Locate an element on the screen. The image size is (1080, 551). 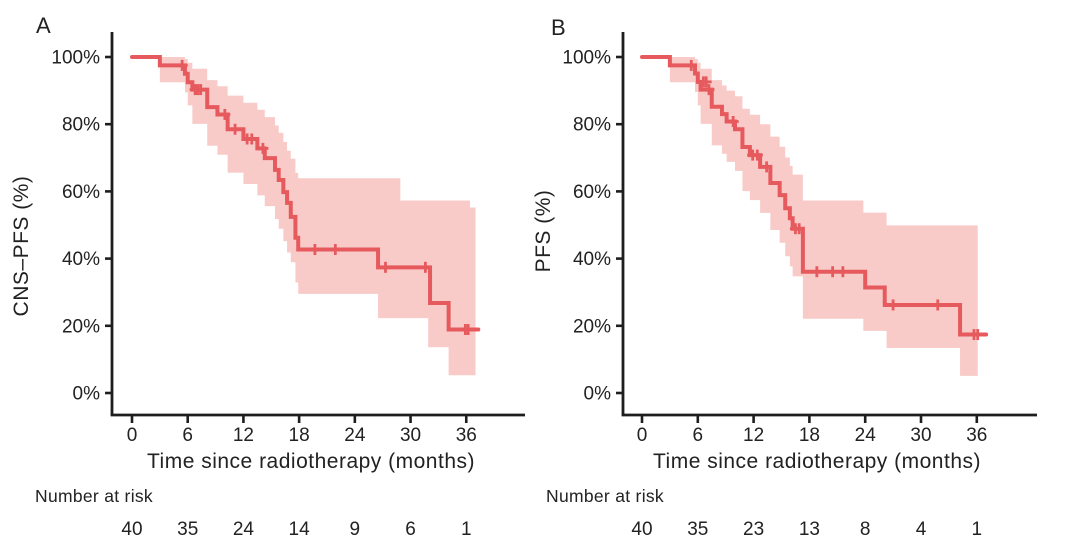
risk-table-header-right: Number at risk is located at coordinates (605, 496).